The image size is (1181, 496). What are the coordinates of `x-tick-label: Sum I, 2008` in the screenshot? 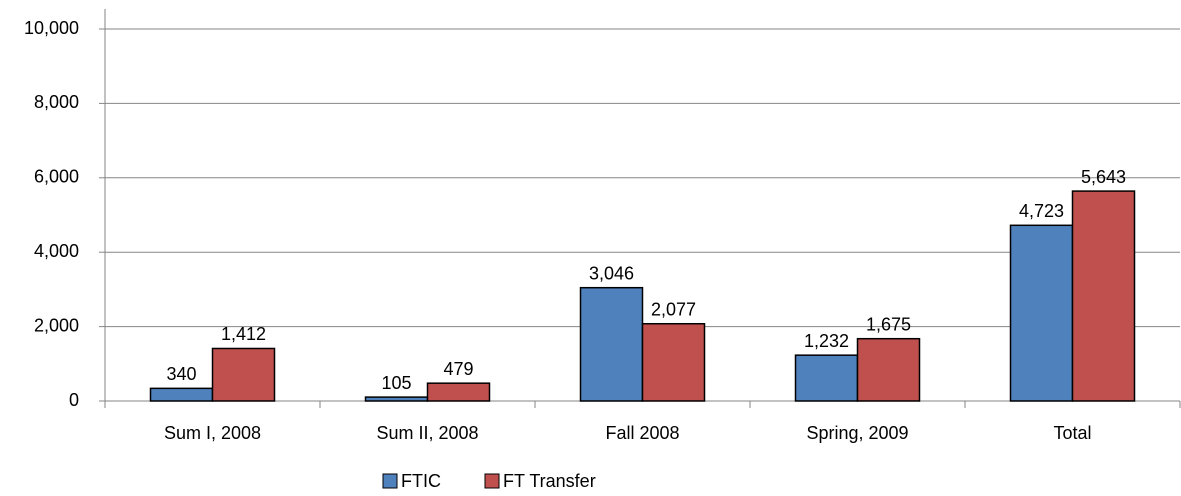 It's located at (212, 433).